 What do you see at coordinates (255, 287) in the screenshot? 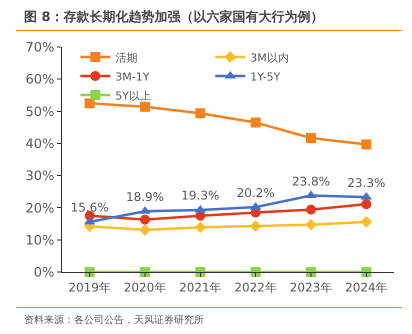
I see `x-tick-label: 2022年` at bounding box center [255, 287].